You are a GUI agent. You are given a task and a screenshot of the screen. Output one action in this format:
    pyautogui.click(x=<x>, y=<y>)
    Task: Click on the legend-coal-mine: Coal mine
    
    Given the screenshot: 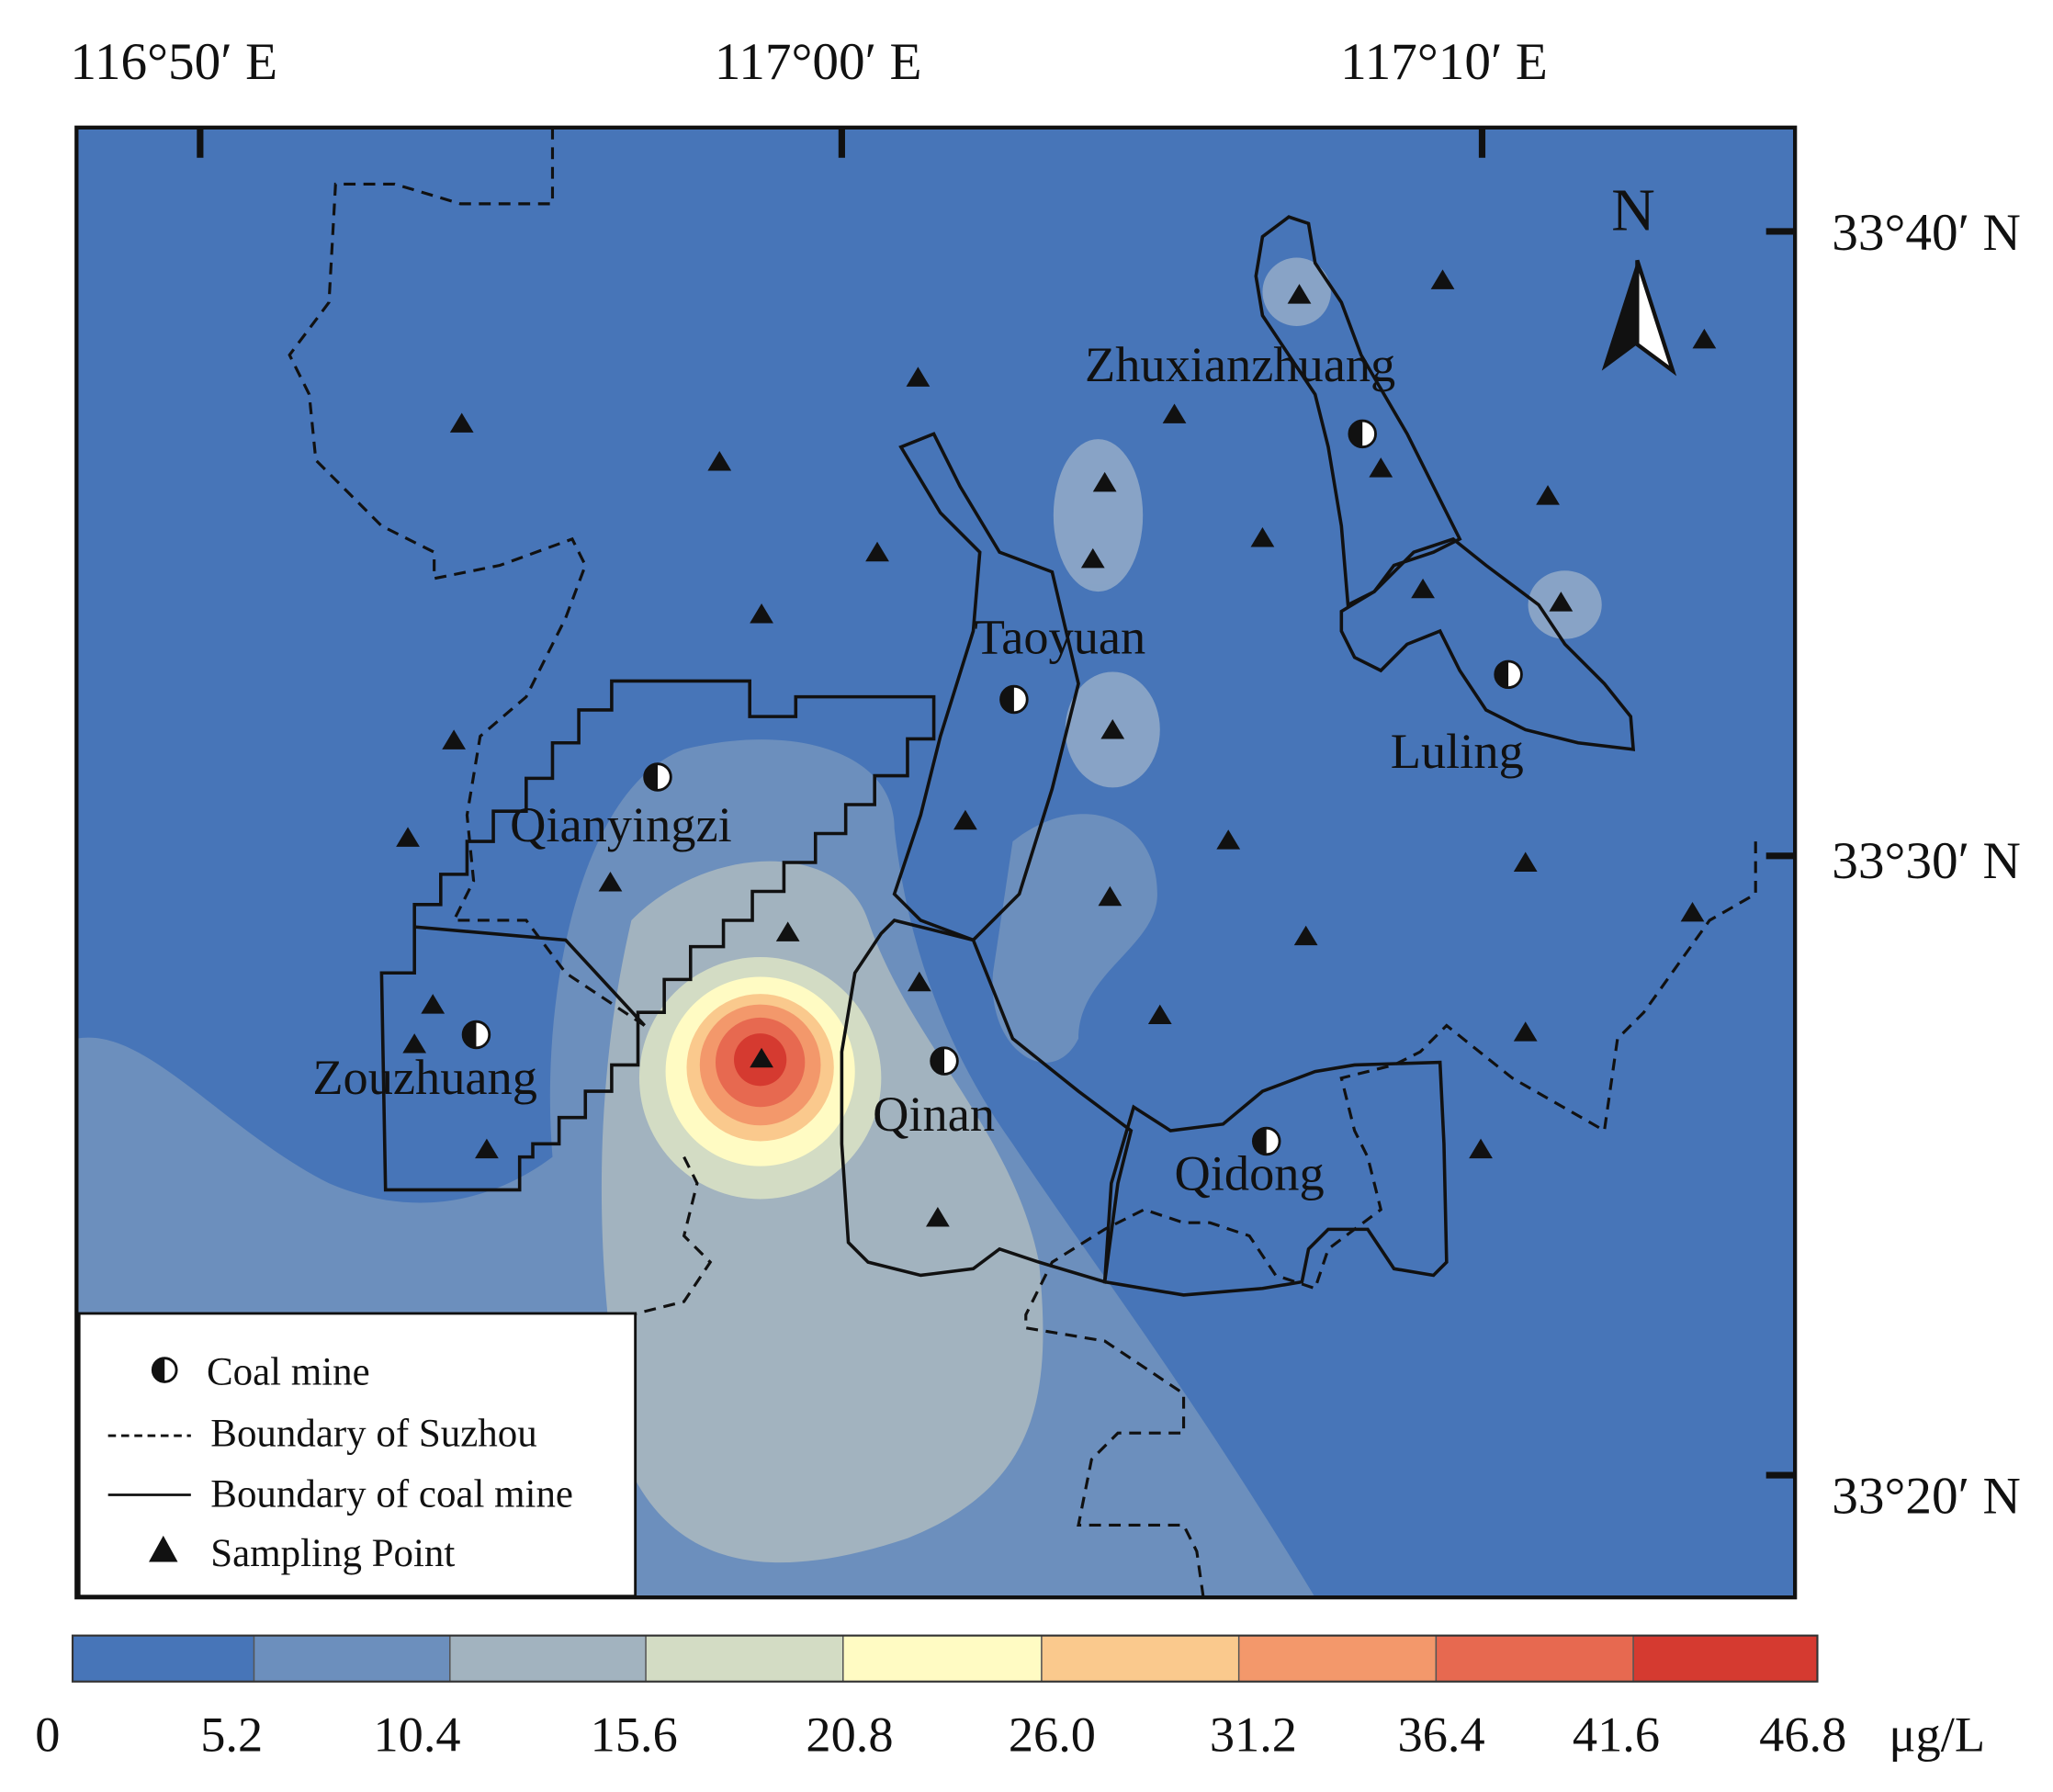 What is the action you would take?
    pyautogui.click(x=288, y=1371)
    